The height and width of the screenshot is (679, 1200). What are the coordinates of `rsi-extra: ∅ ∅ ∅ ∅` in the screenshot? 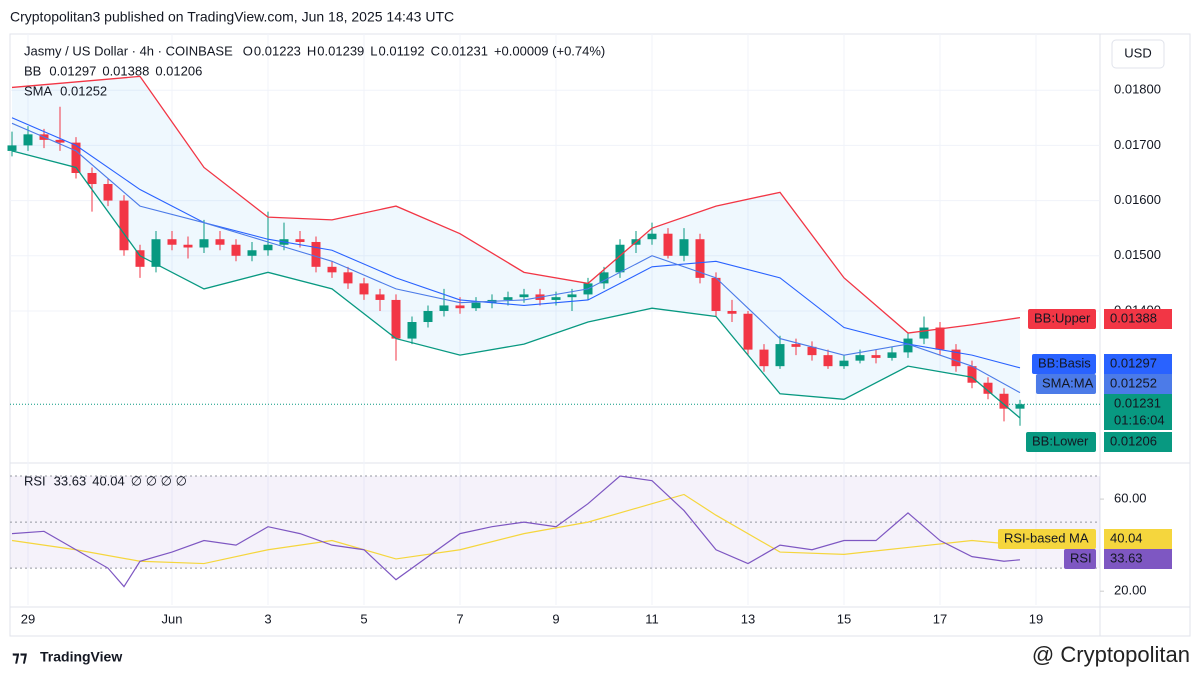 It's located at (159, 480).